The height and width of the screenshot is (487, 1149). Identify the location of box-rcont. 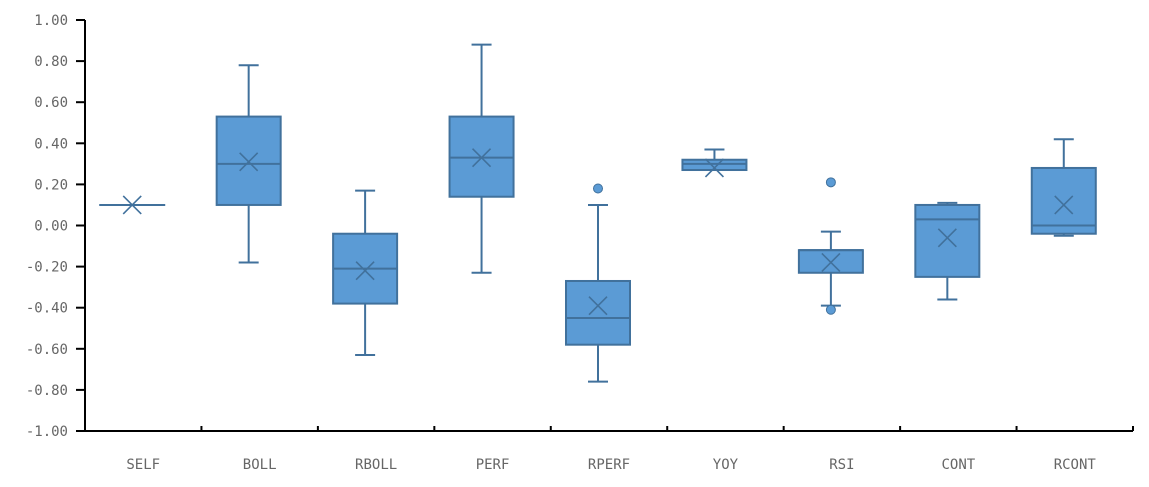
(1063, 187).